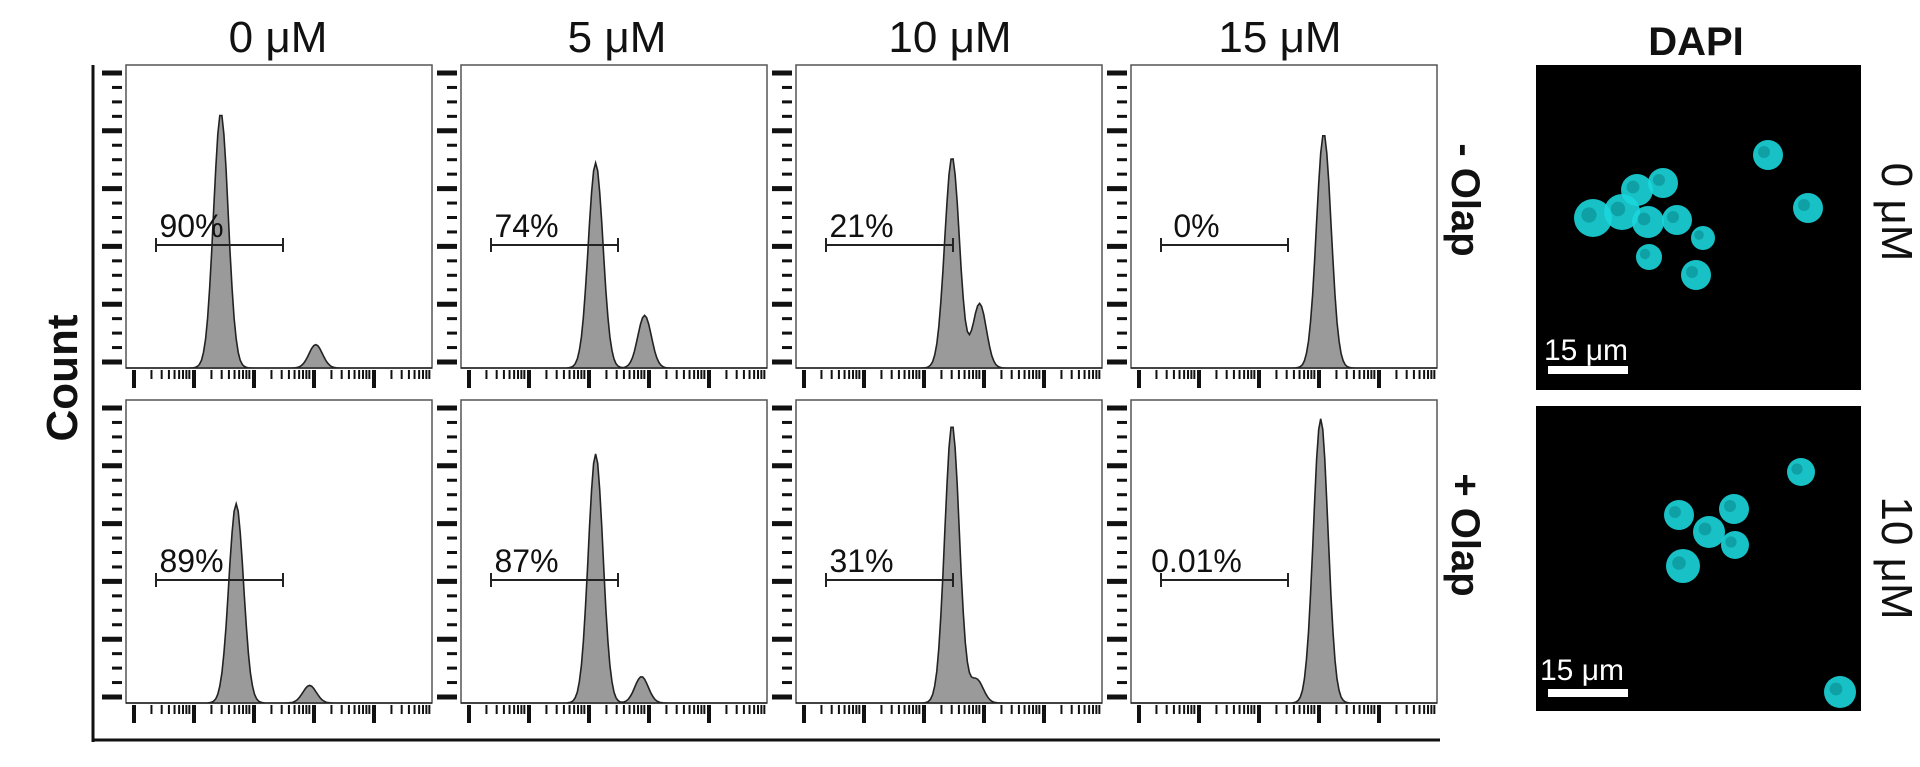  I want to click on row-label-plus-olap: + Olap, so click(1465, 534).